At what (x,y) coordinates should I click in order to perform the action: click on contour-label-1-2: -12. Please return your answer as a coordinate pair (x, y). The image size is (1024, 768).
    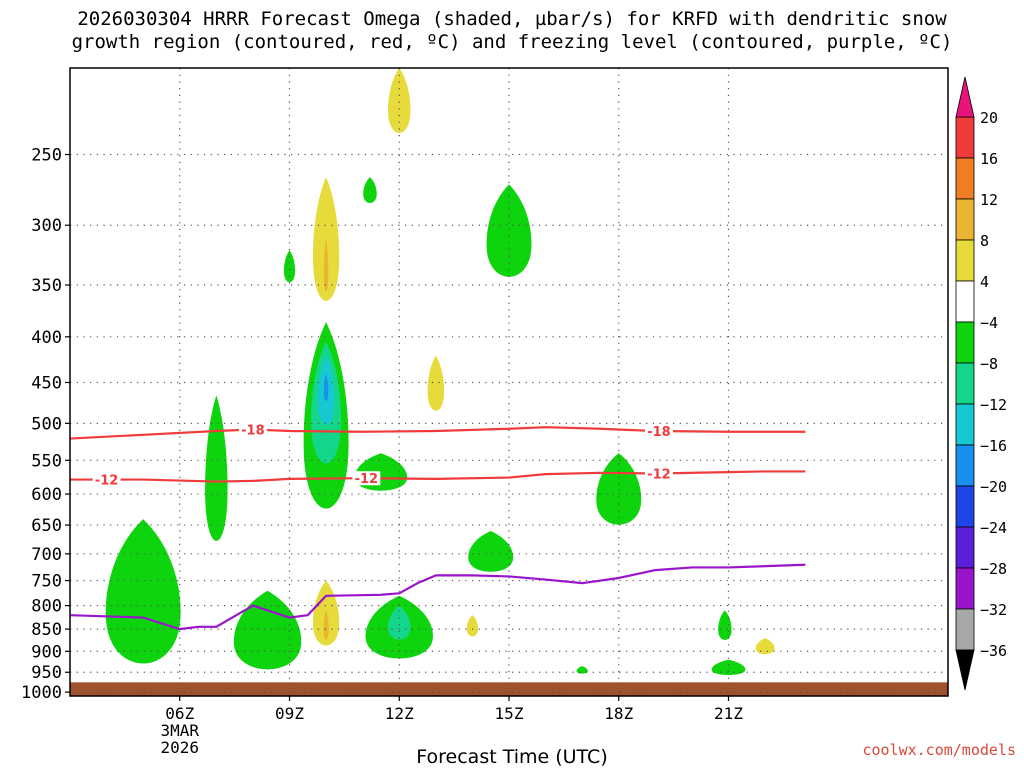
    Looking at the image, I should click on (659, 474).